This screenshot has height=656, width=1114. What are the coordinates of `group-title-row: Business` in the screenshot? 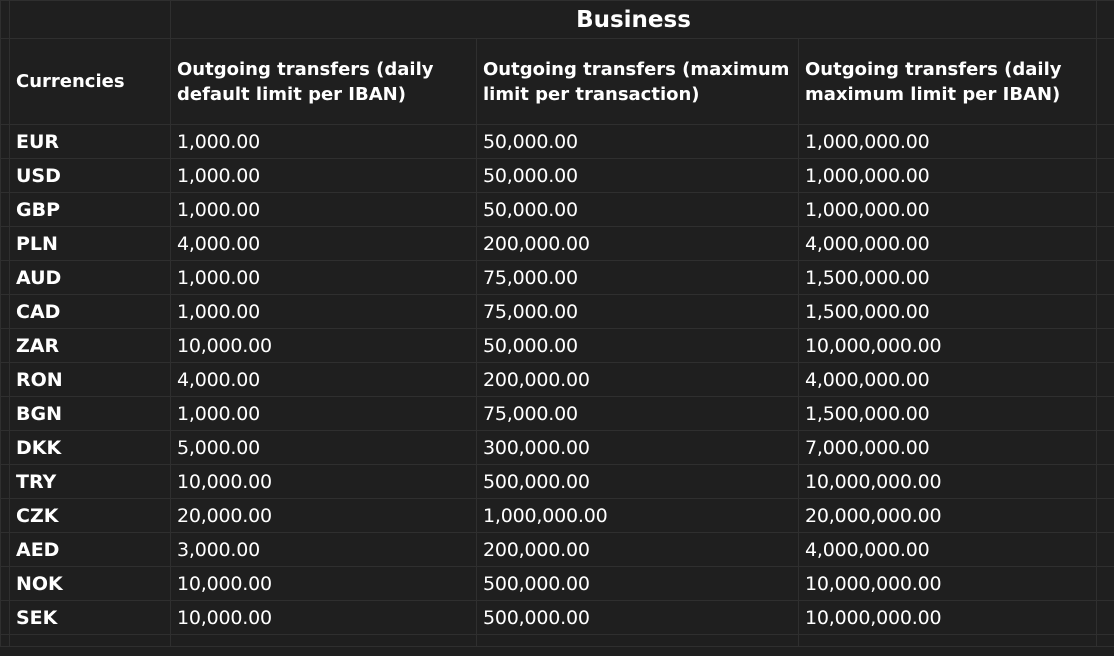 It's located at (557, 19).